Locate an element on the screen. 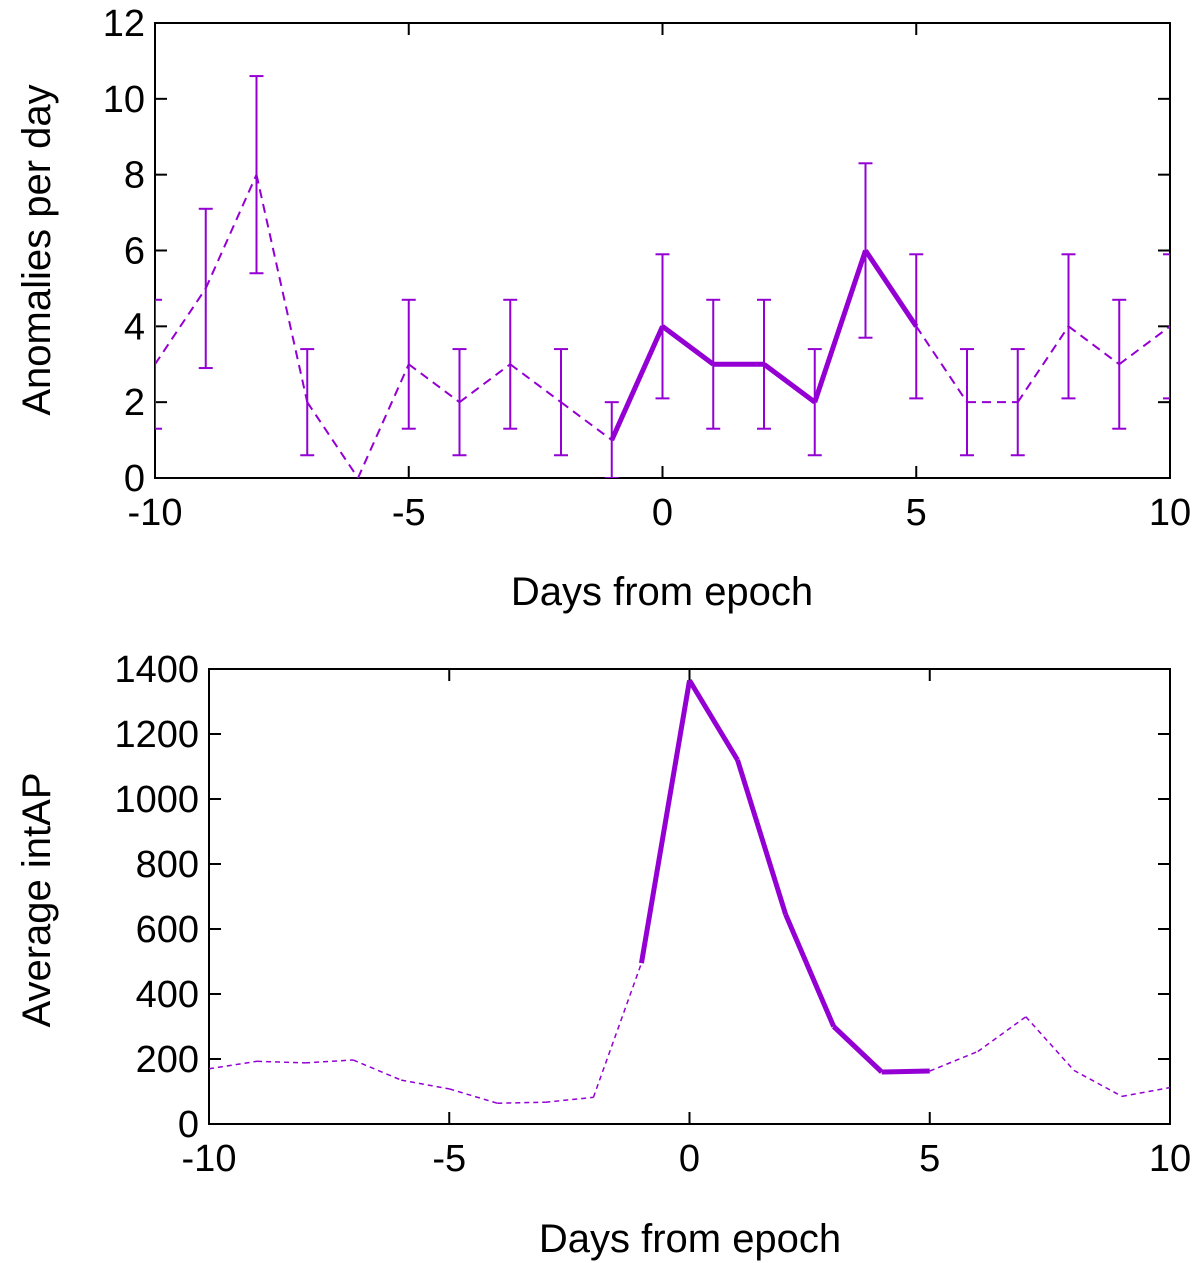 This screenshot has width=1200, height=1263. bottom-x-axis-label: Days from epoch is located at coordinates (690, 1239).